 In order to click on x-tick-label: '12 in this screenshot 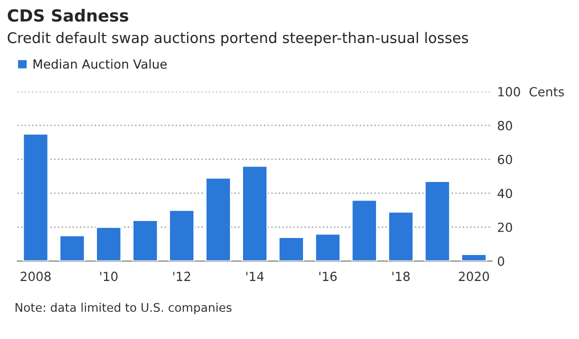, I will do `click(181, 276)`.